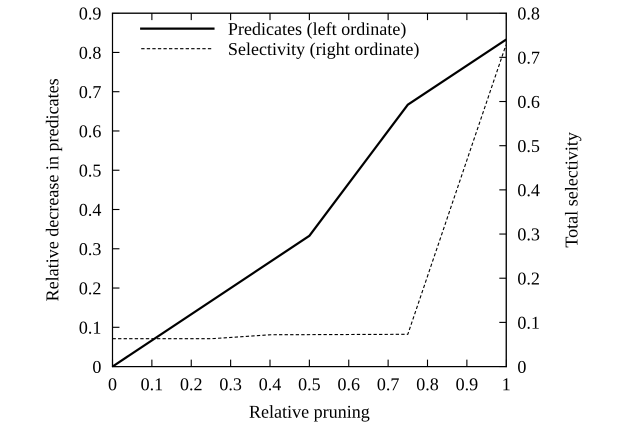  Describe the element at coordinates (112, 384) in the screenshot. I see `x-tick-label: 0` at that location.